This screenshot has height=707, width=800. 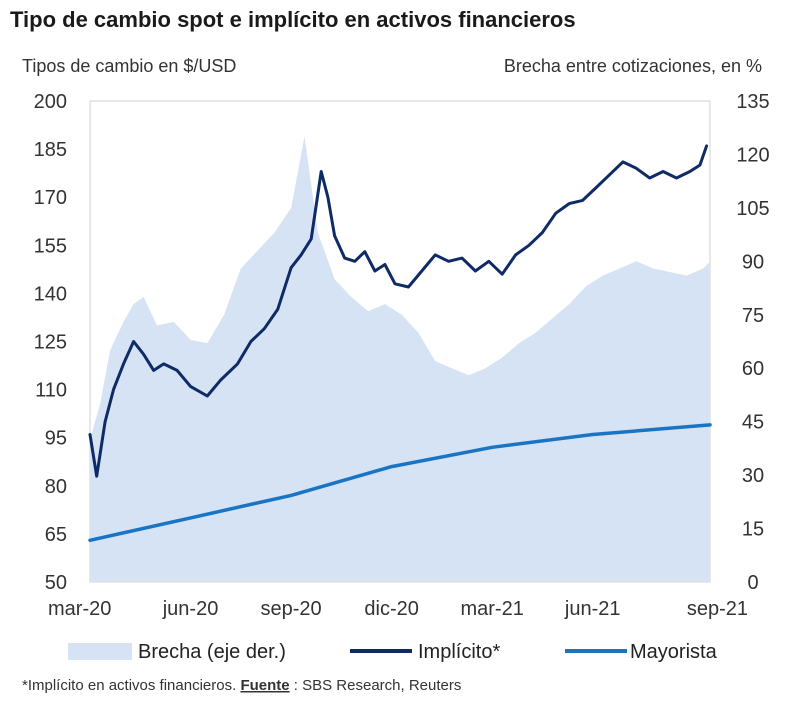 I want to click on right-axis-ticks: 135 120 105 90 75 60 45 30 15 0, so click(x=752, y=342).